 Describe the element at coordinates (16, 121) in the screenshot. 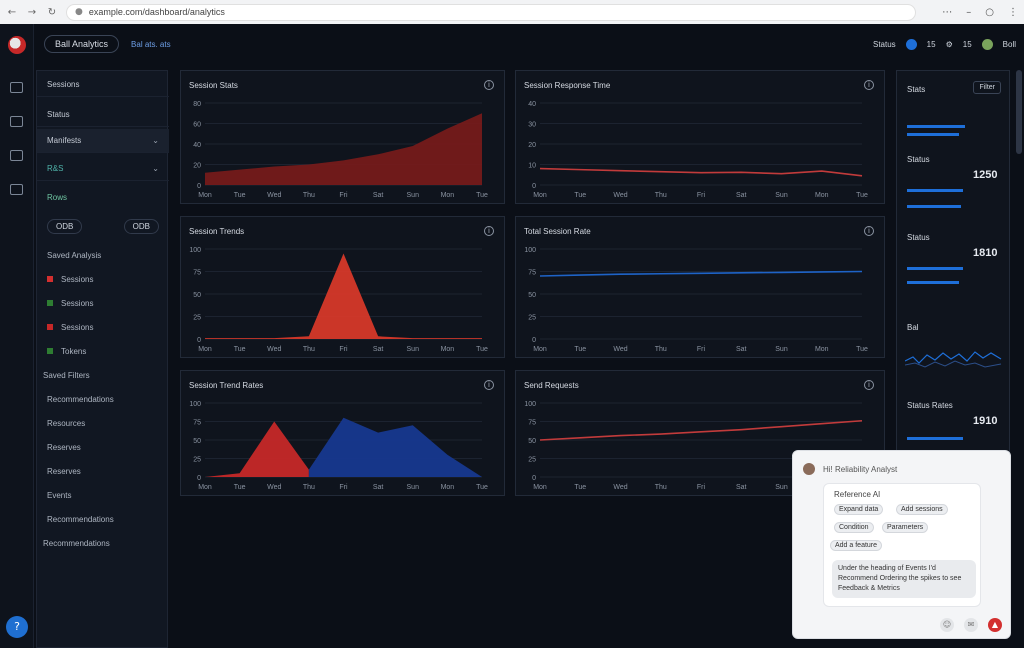

I see `documents-icon` at that location.